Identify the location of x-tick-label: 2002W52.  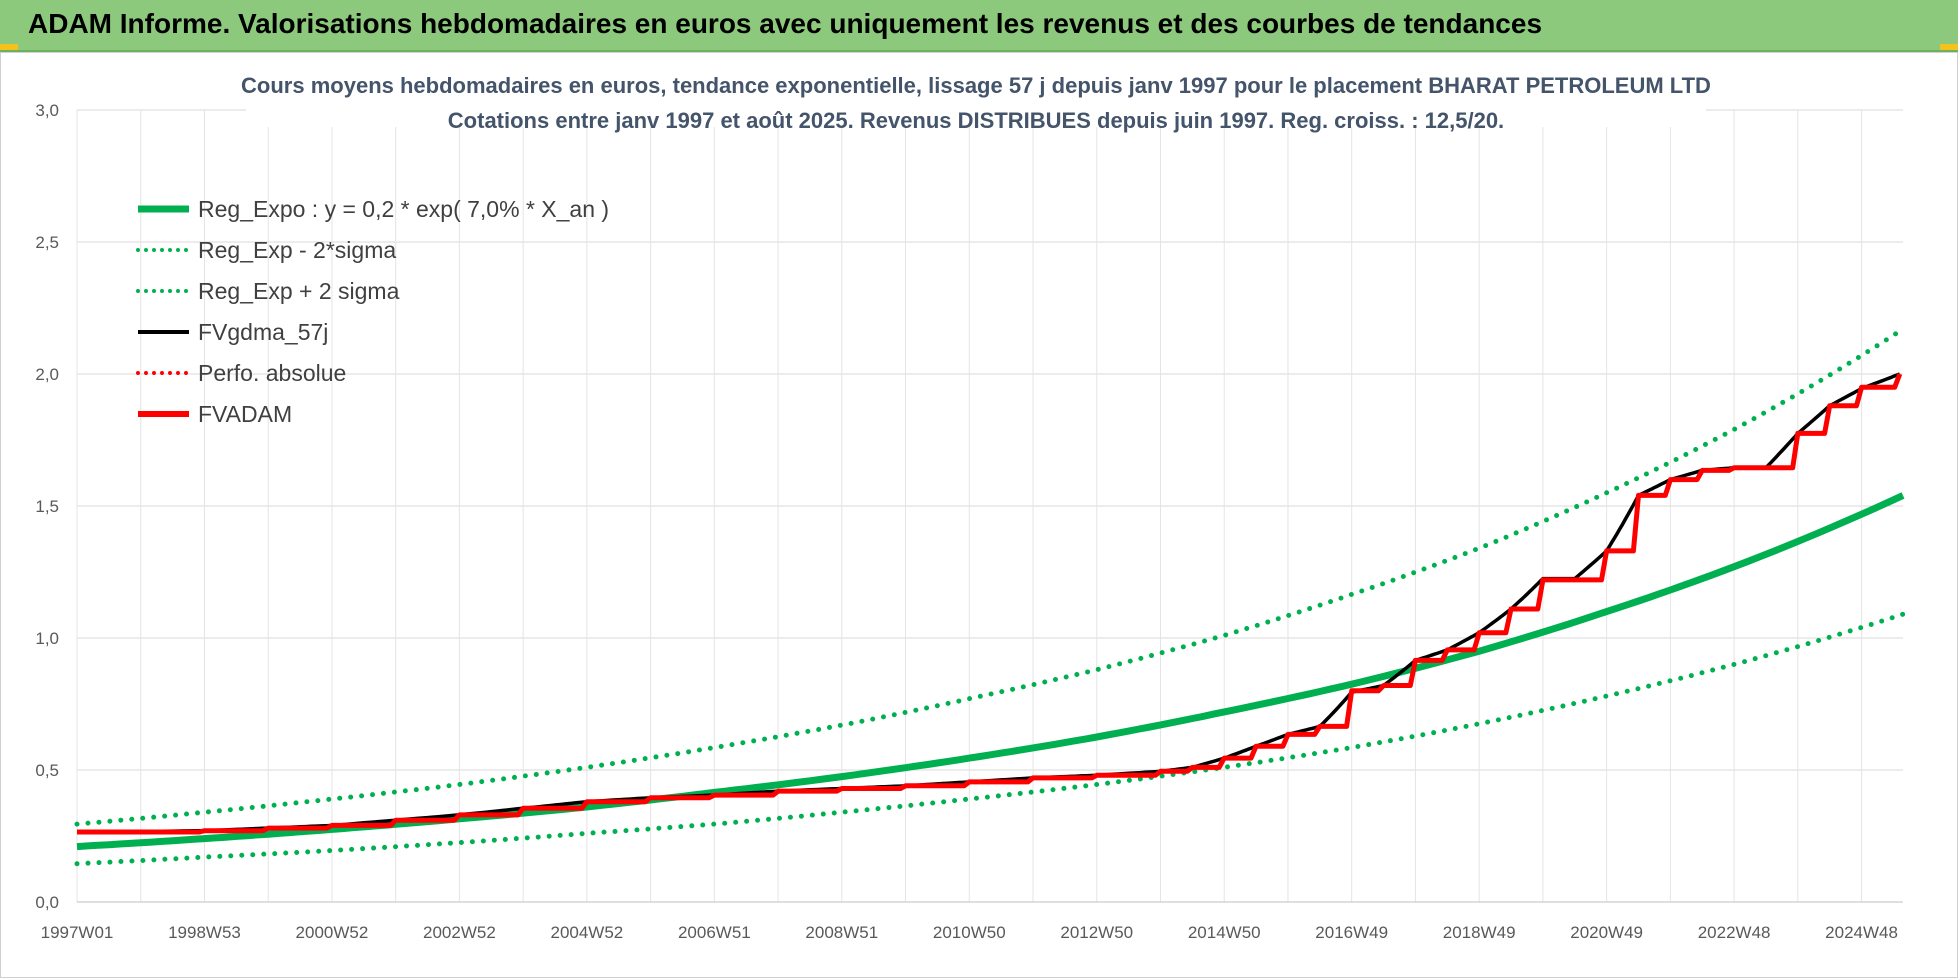
(459, 932).